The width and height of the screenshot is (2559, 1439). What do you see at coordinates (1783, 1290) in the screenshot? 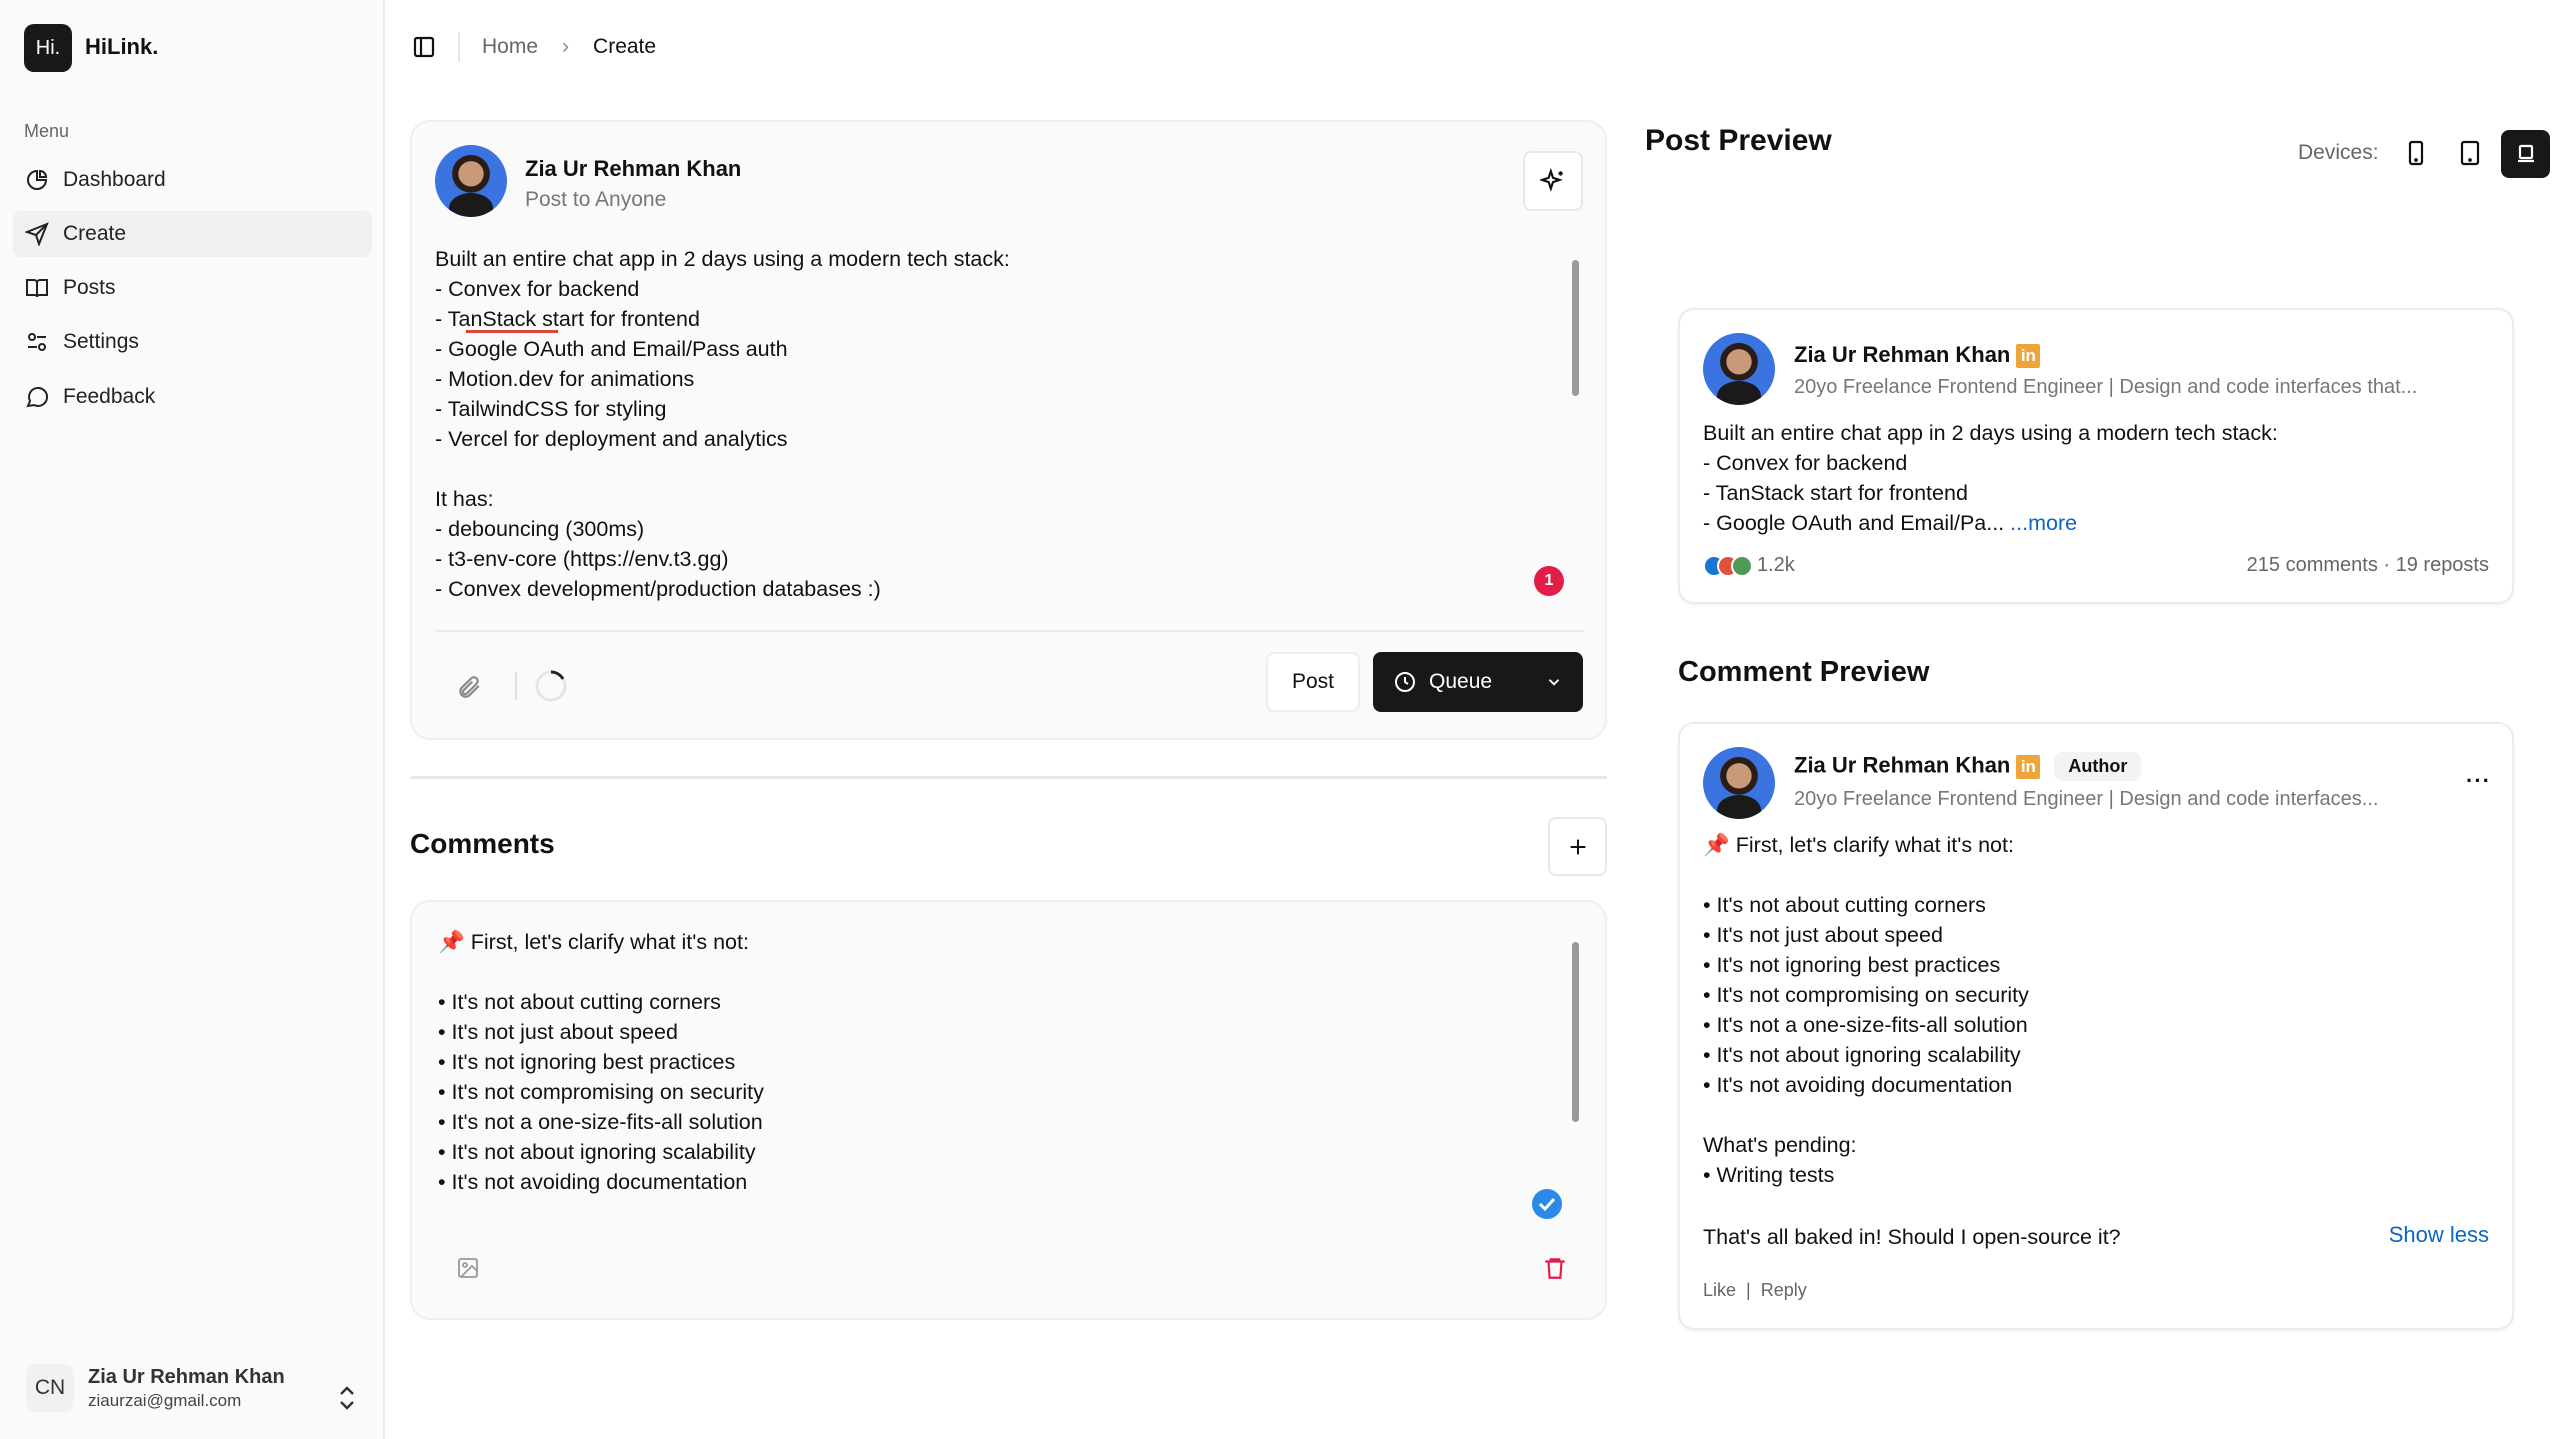
I see `reply-link: Reply` at bounding box center [1783, 1290].